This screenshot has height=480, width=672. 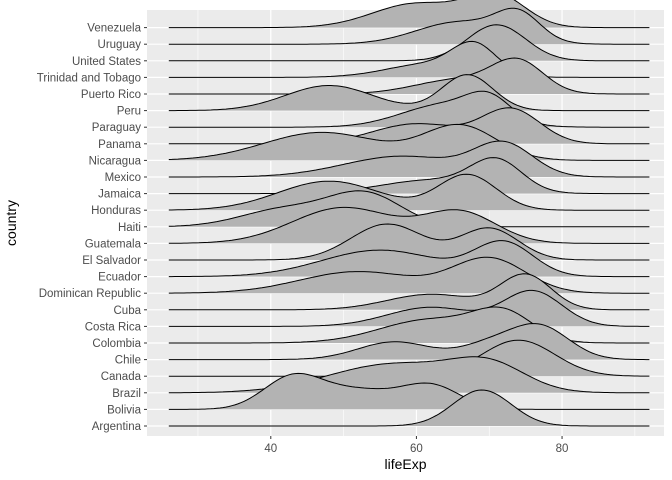 What do you see at coordinates (128, 311) in the screenshot?
I see `y-tick-label: Cuba` at bounding box center [128, 311].